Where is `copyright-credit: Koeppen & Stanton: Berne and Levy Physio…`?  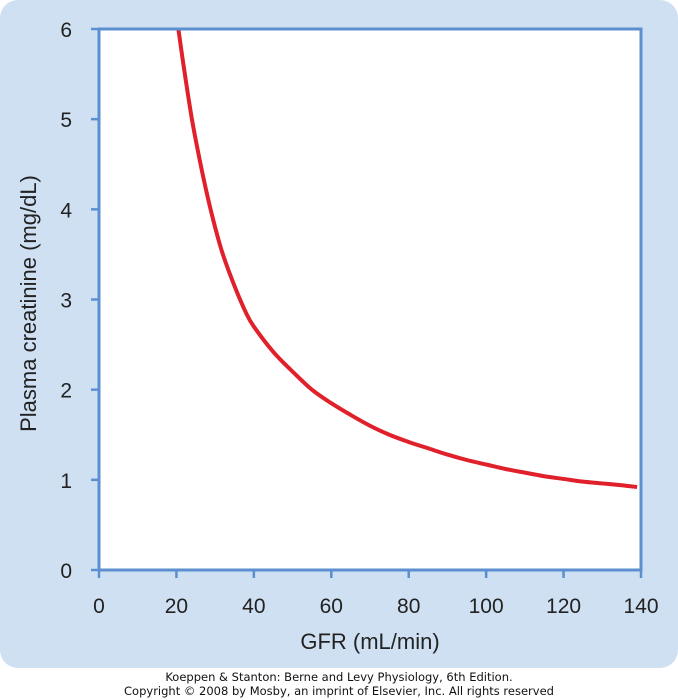 copyright-credit: Koeppen & Stanton: Berne and Levy Physio… is located at coordinates (339, 684).